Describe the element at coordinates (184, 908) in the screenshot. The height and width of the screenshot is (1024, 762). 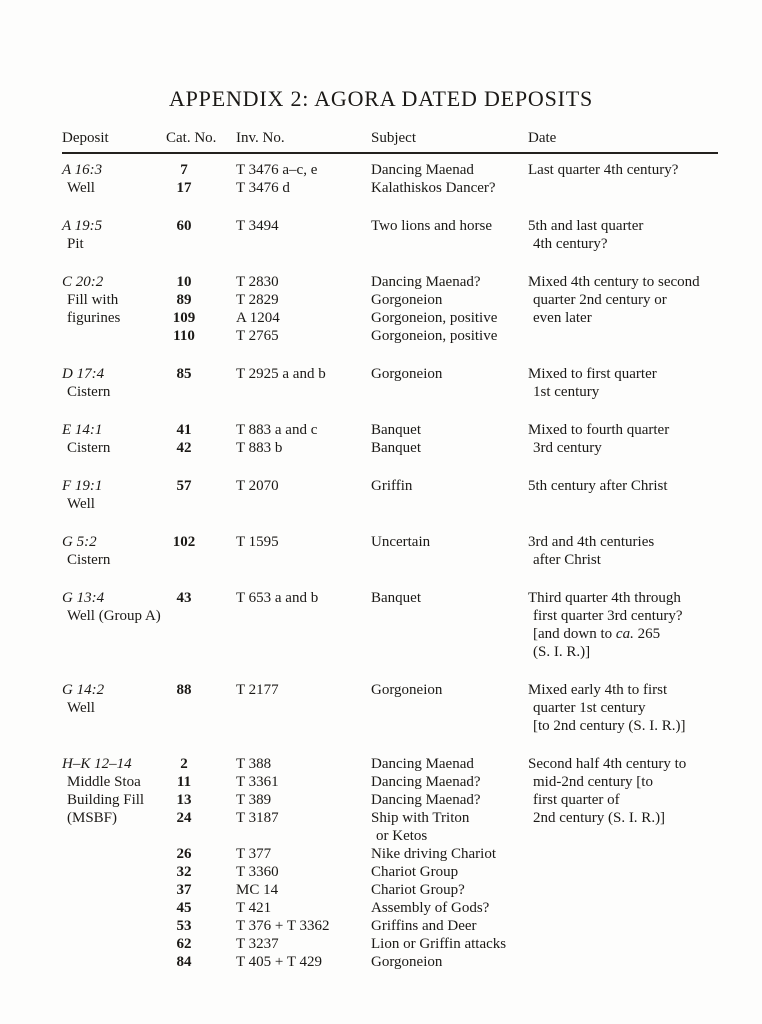
I see `cat-no: 45` at that location.